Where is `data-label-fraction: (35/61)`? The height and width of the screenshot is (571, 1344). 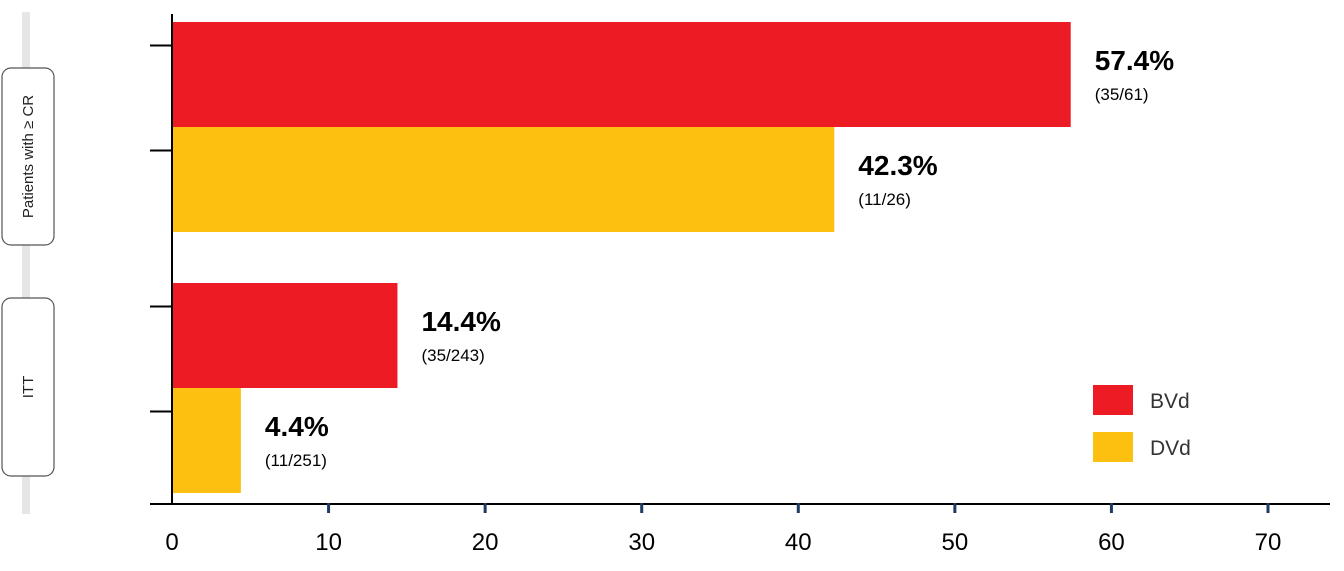
data-label-fraction: (35/61) is located at coordinates (1122, 94).